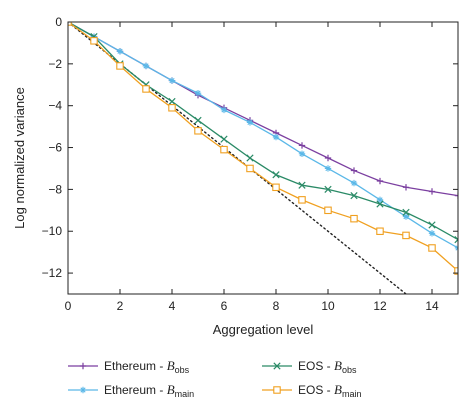 The height and width of the screenshot is (415, 474). I want to click on x-tick-label: 10, so click(328, 306).